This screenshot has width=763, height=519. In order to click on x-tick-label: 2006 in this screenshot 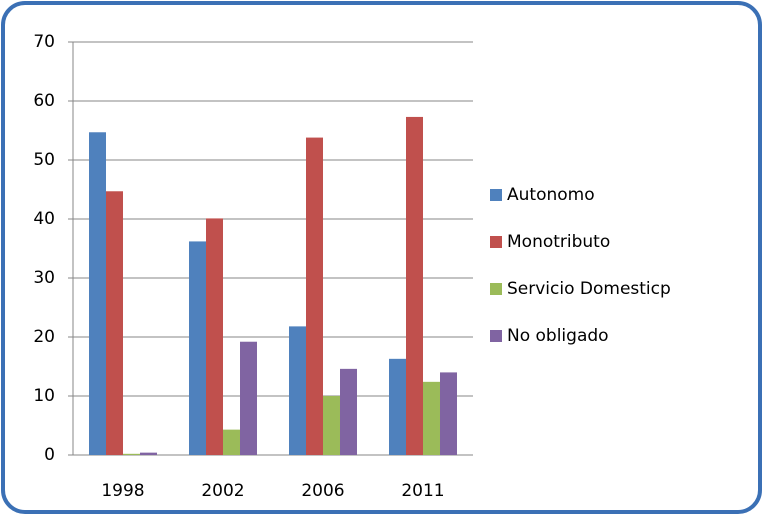, I will do `click(322, 491)`.